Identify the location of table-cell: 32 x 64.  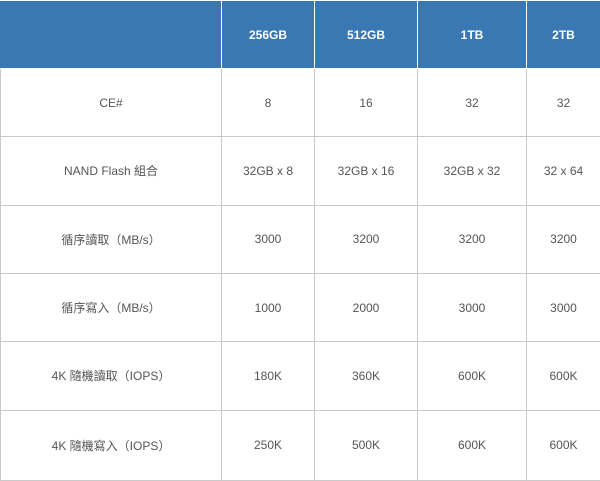
(563, 171).